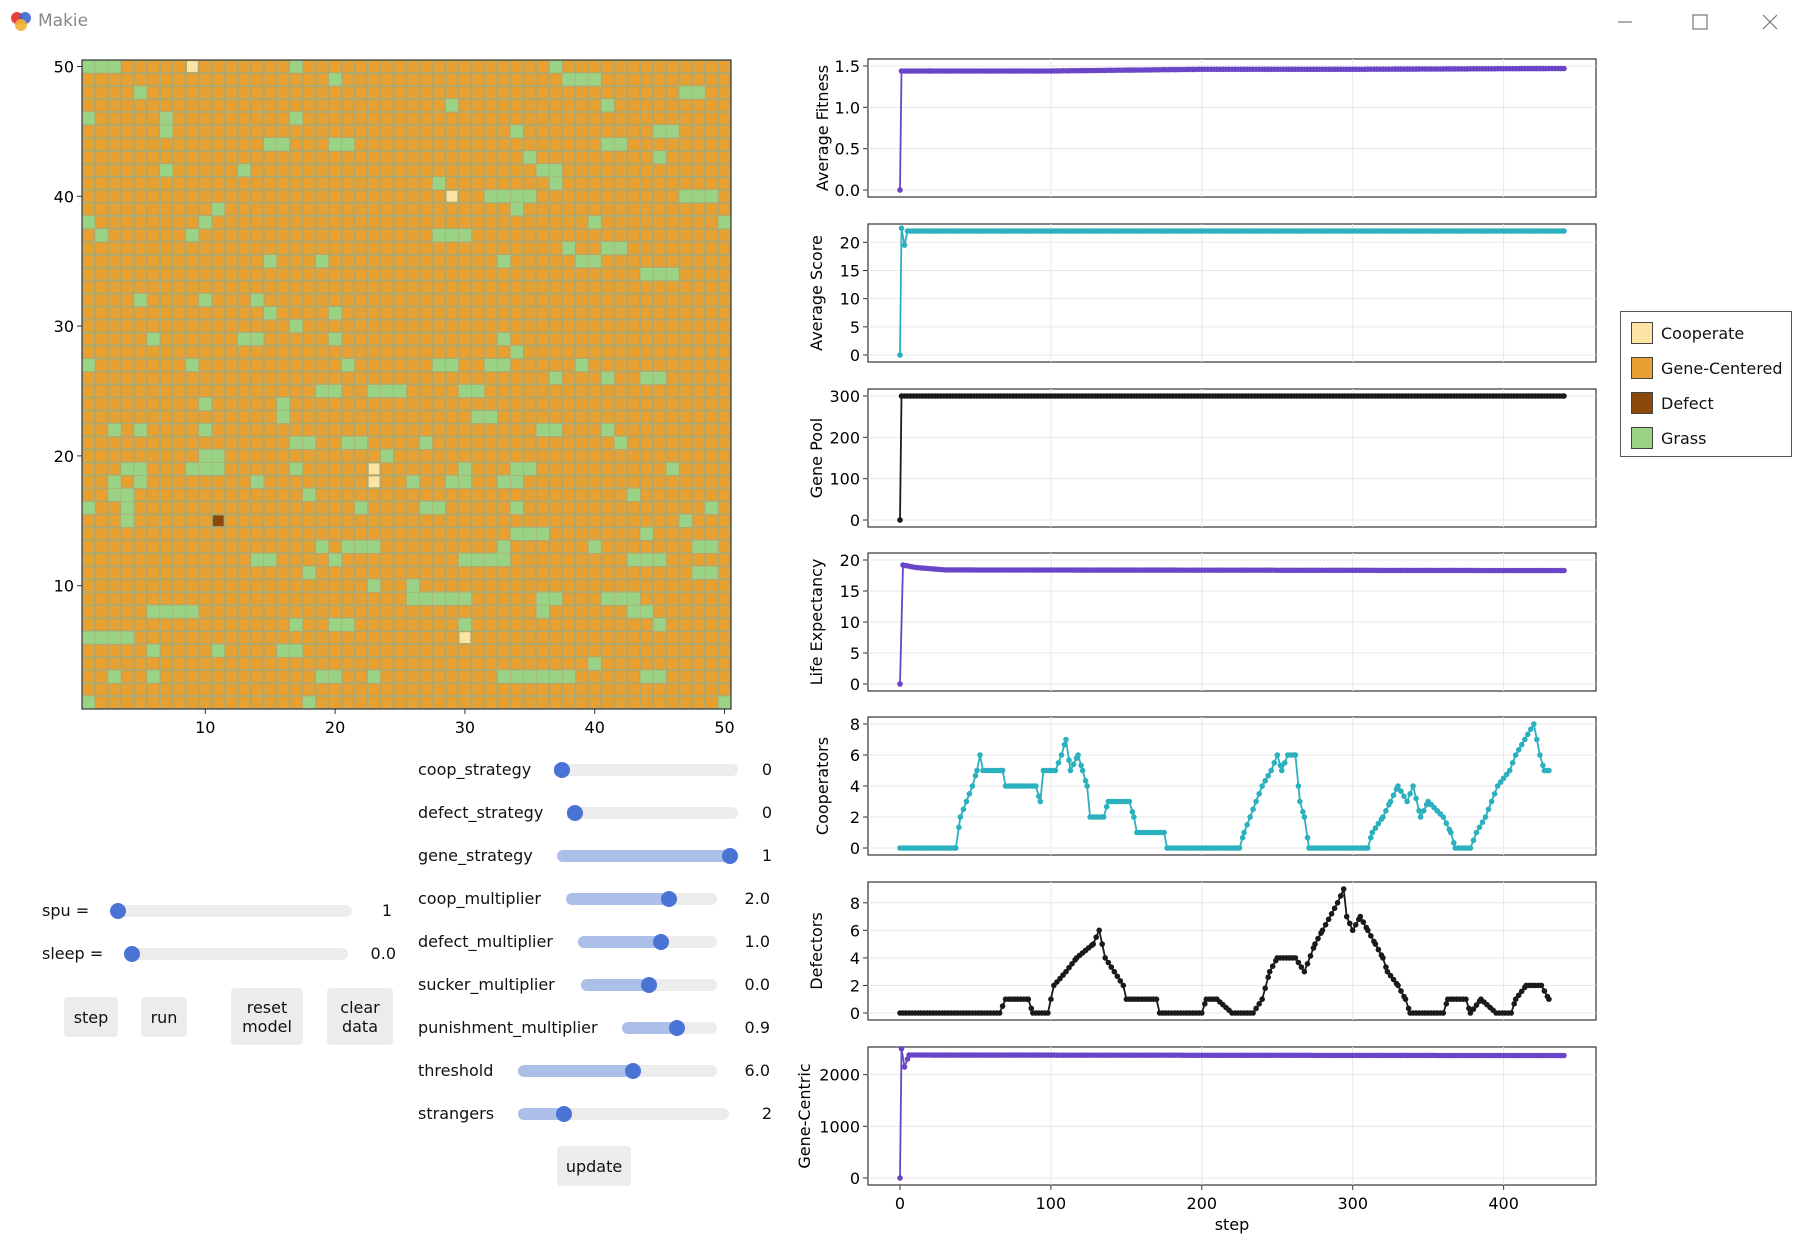  What do you see at coordinates (564, 1114) in the screenshot?
I see `strangers-knob` at bounding box center [564, 1114].